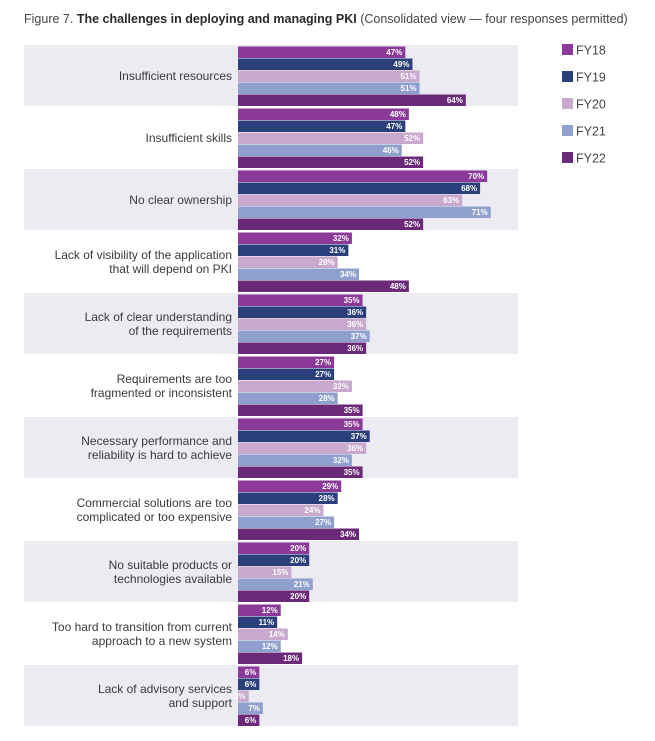  I want to click on bar-value-label: 24%, so click(312, 510).